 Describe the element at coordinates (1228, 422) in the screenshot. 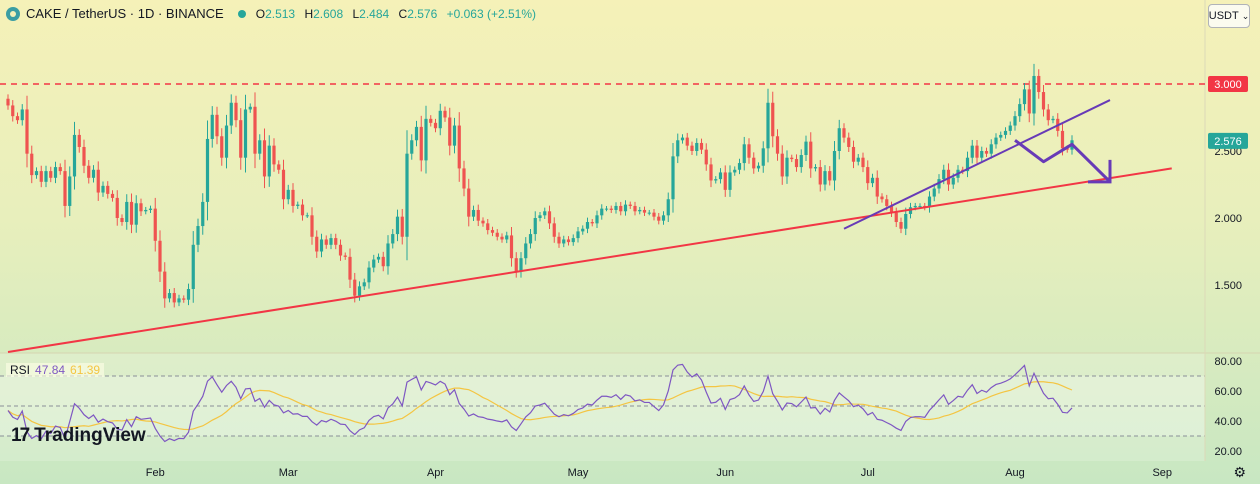

I see `rsi-tick-label: 40.00` at that location.